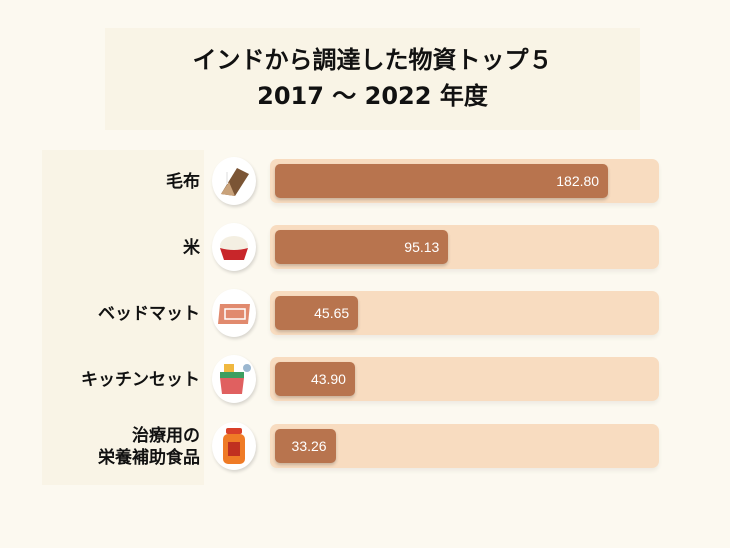 The height and width of the screenshot is (548, 730). I want to click on value-label: 43.90, so click(328, 379).